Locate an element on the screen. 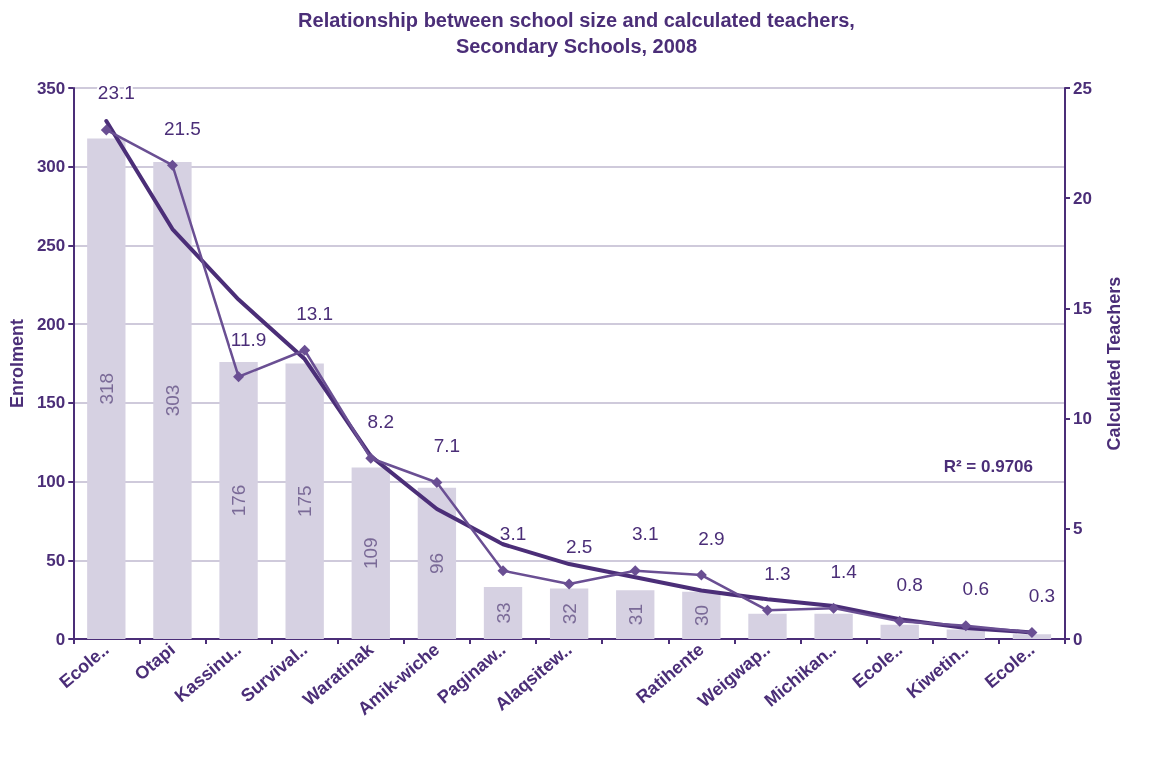  y2-axis-title: Calculated Teachers is located at coordinates (1114, 363).